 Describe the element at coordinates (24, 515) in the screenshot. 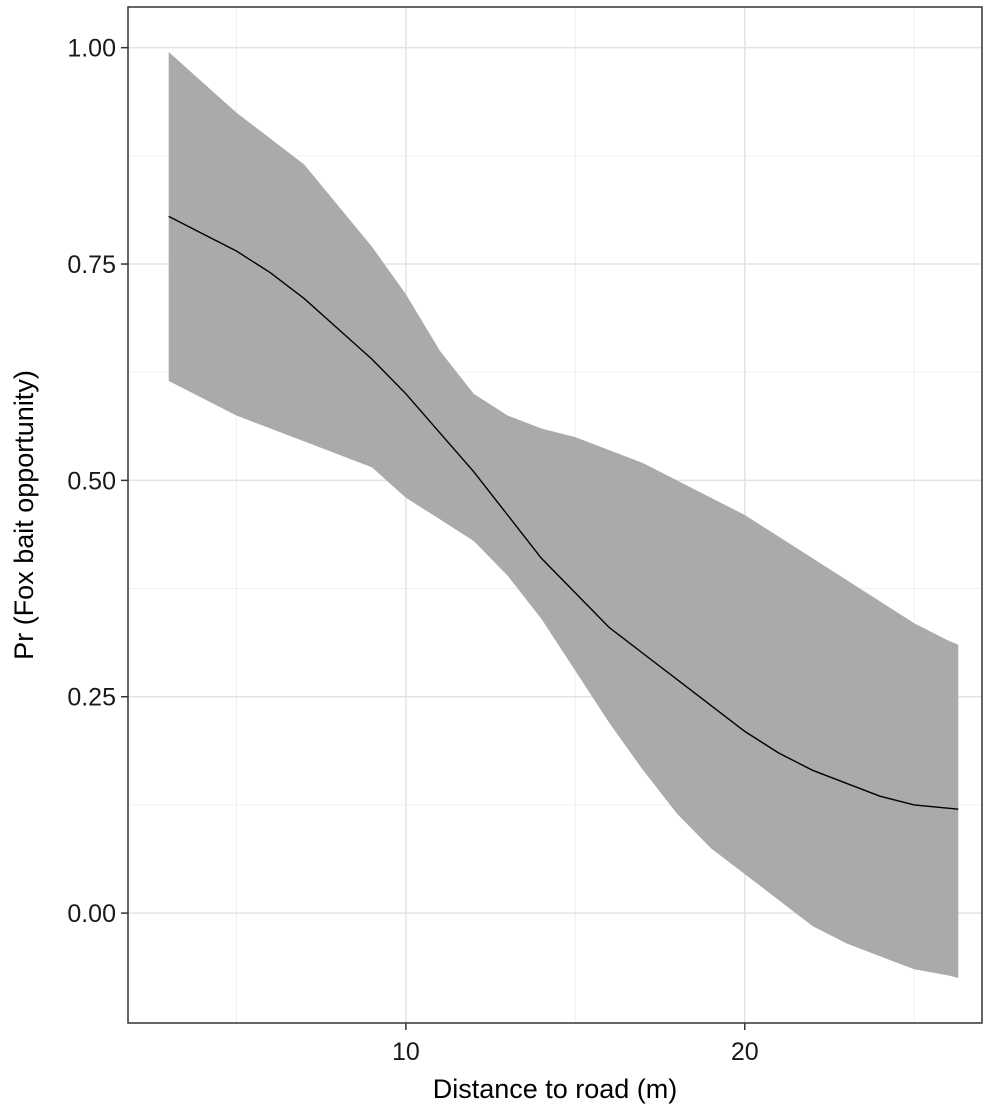

I see `y-axis-title: Pr (Fox bait opportunity)` at that location.